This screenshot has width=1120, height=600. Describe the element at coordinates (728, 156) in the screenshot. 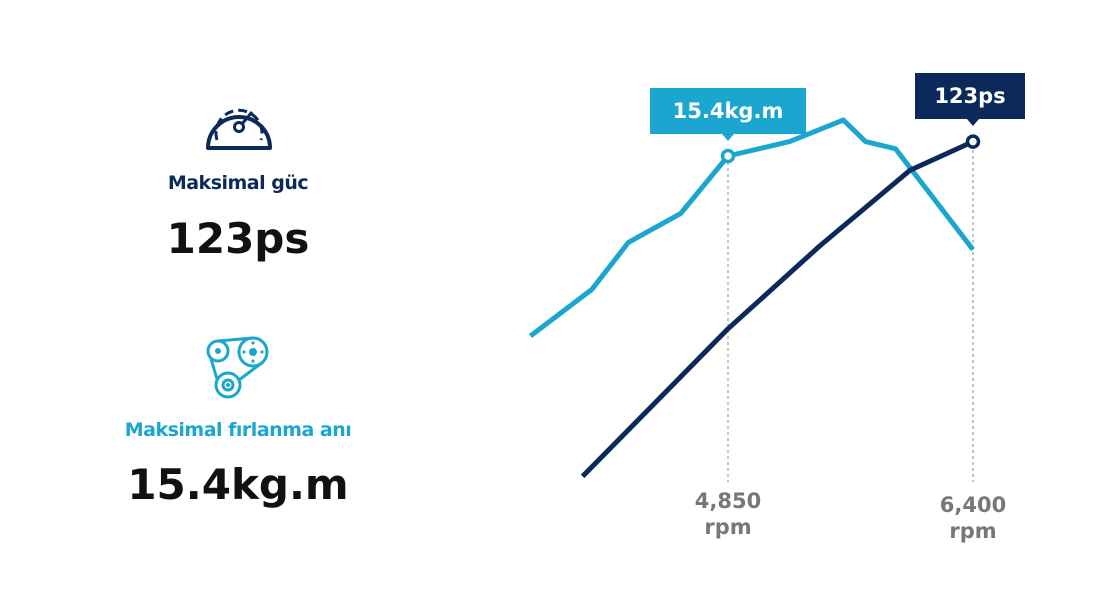

I see `torque-peak-marker` at that location.